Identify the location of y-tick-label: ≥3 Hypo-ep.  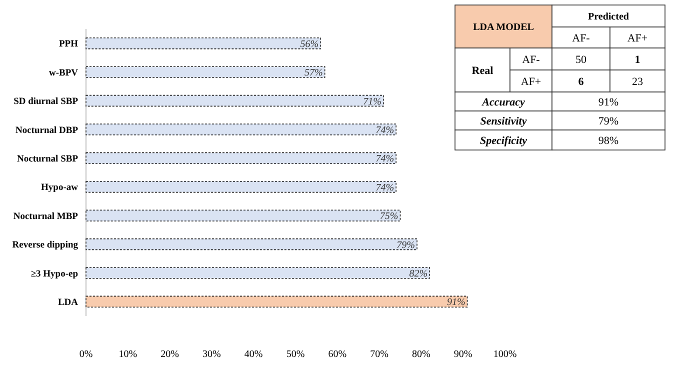
(54, 274).